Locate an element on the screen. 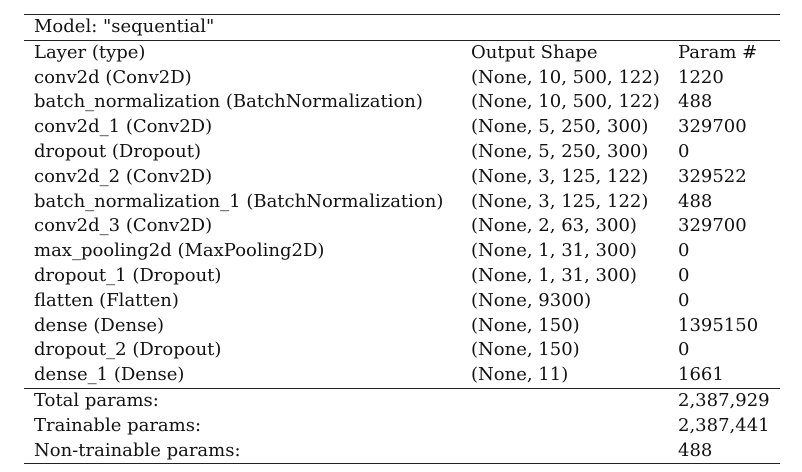 This screenshot has width=802, height=472. totals-row: Non-trainable params: 488 is located at coordinates (402, 451).